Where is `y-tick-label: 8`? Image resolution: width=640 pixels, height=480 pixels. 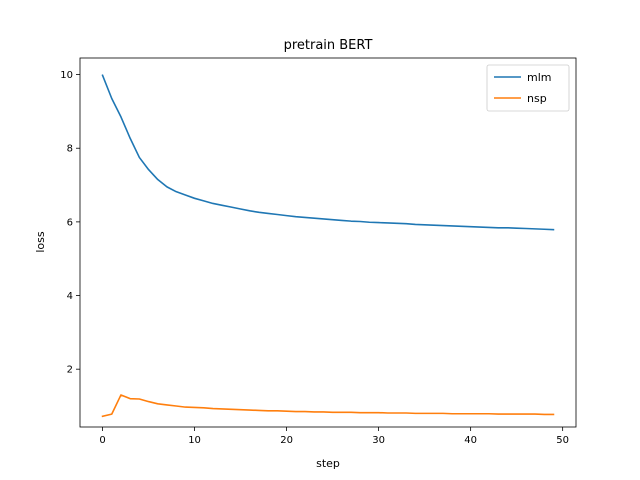
y-tick-label: 8 is located at coordinates (70, 149).